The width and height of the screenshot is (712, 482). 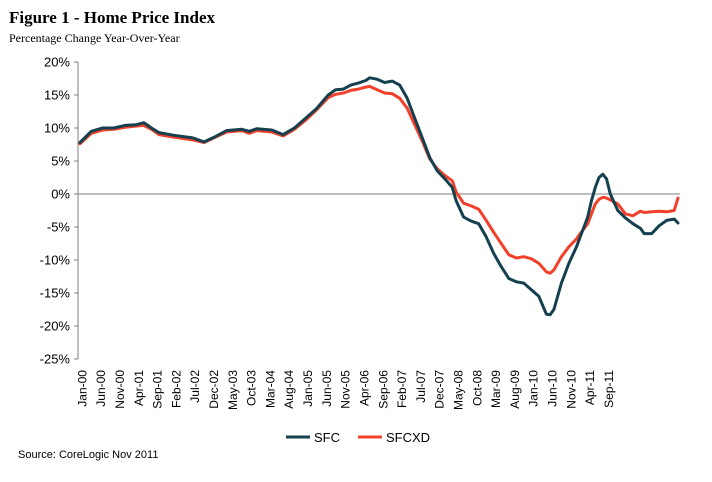 What do you see at coordinates (364, 388) in the screenshot?
I see `x-tick-label: Apr-06` at bounding box center [364, 388].